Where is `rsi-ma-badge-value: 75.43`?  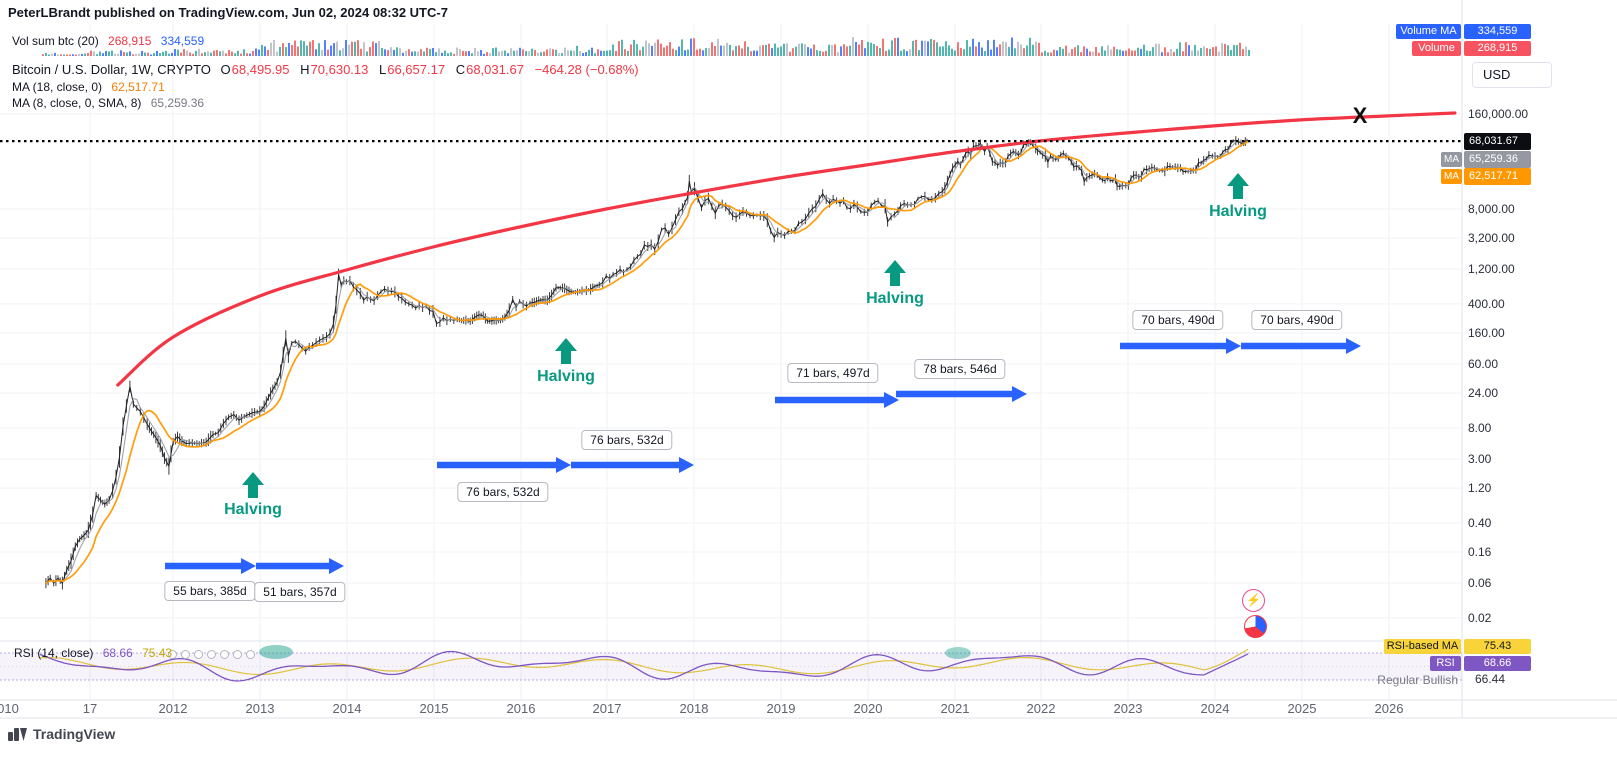 rsi-ma-badge-value: 75.43 is located at coordinates (1497, 646).